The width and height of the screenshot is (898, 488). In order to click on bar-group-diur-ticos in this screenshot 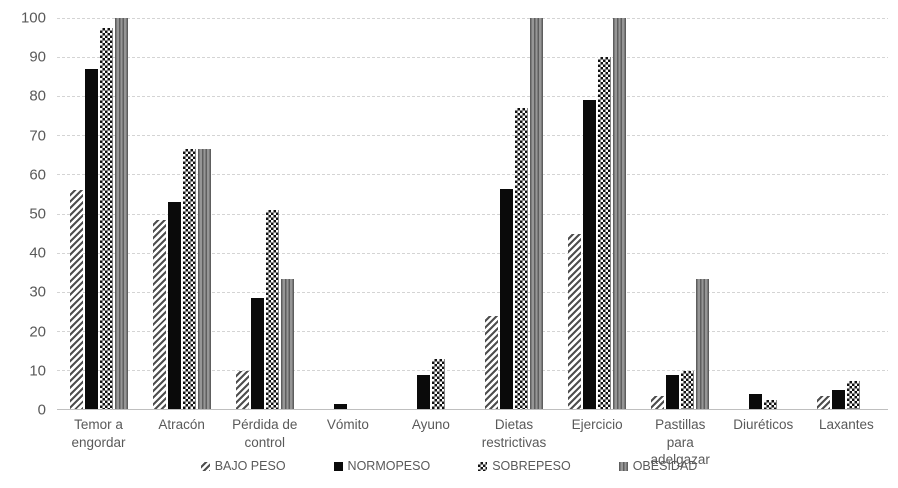, I will do `click(763, 214)`.